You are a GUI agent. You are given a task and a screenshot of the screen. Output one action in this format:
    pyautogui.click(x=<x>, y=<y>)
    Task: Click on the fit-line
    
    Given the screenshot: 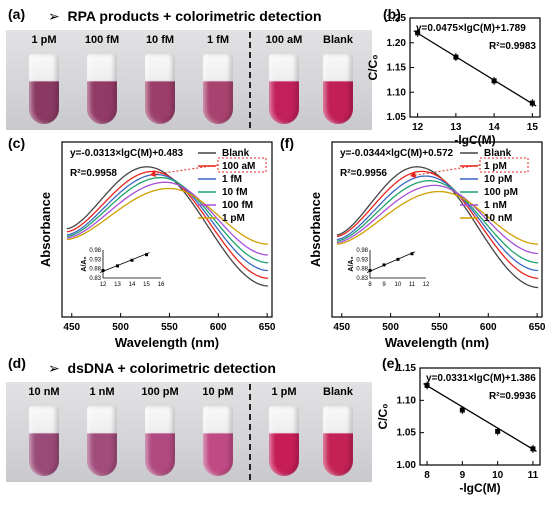 What is the action you would take?
    pyautogui.click(x=480, y=417)
    